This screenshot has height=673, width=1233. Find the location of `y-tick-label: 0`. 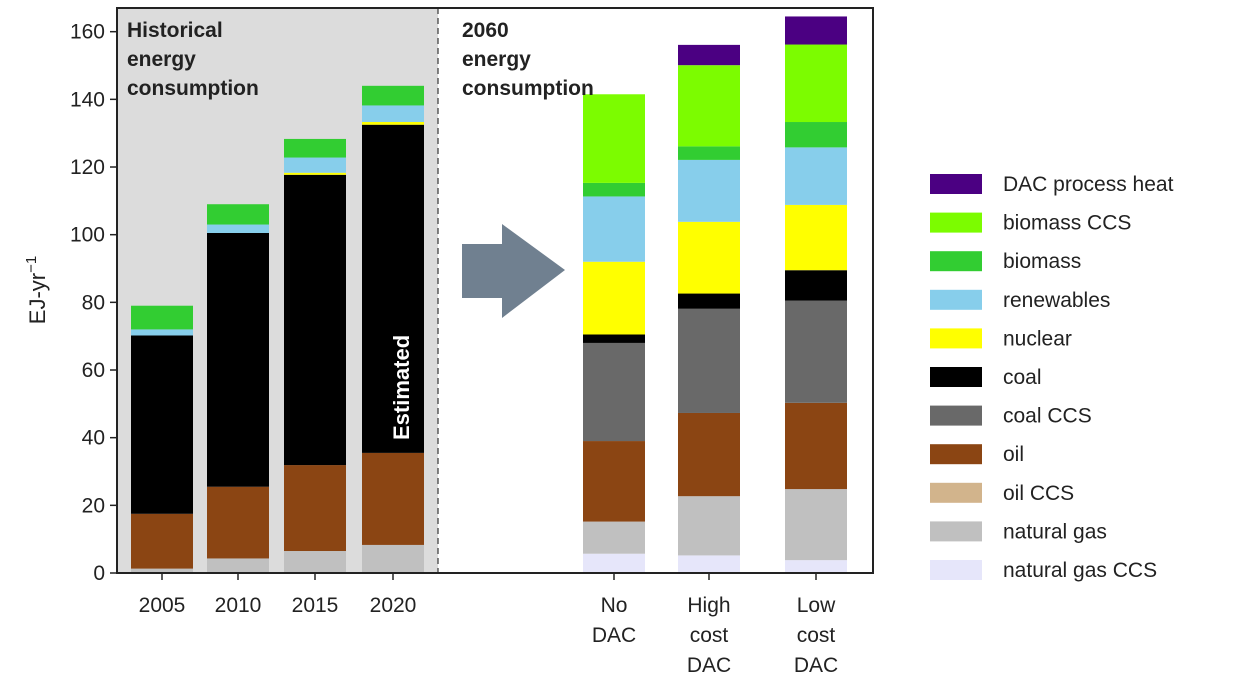

y-tick-label: 0 is located at coordinates (99, 573).